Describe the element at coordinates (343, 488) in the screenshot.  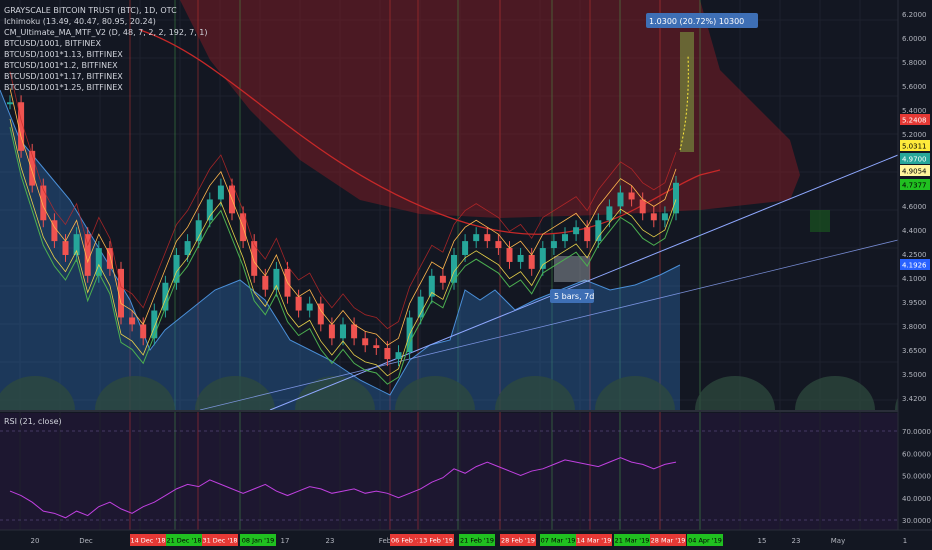
I see `rsi-line` at that location.